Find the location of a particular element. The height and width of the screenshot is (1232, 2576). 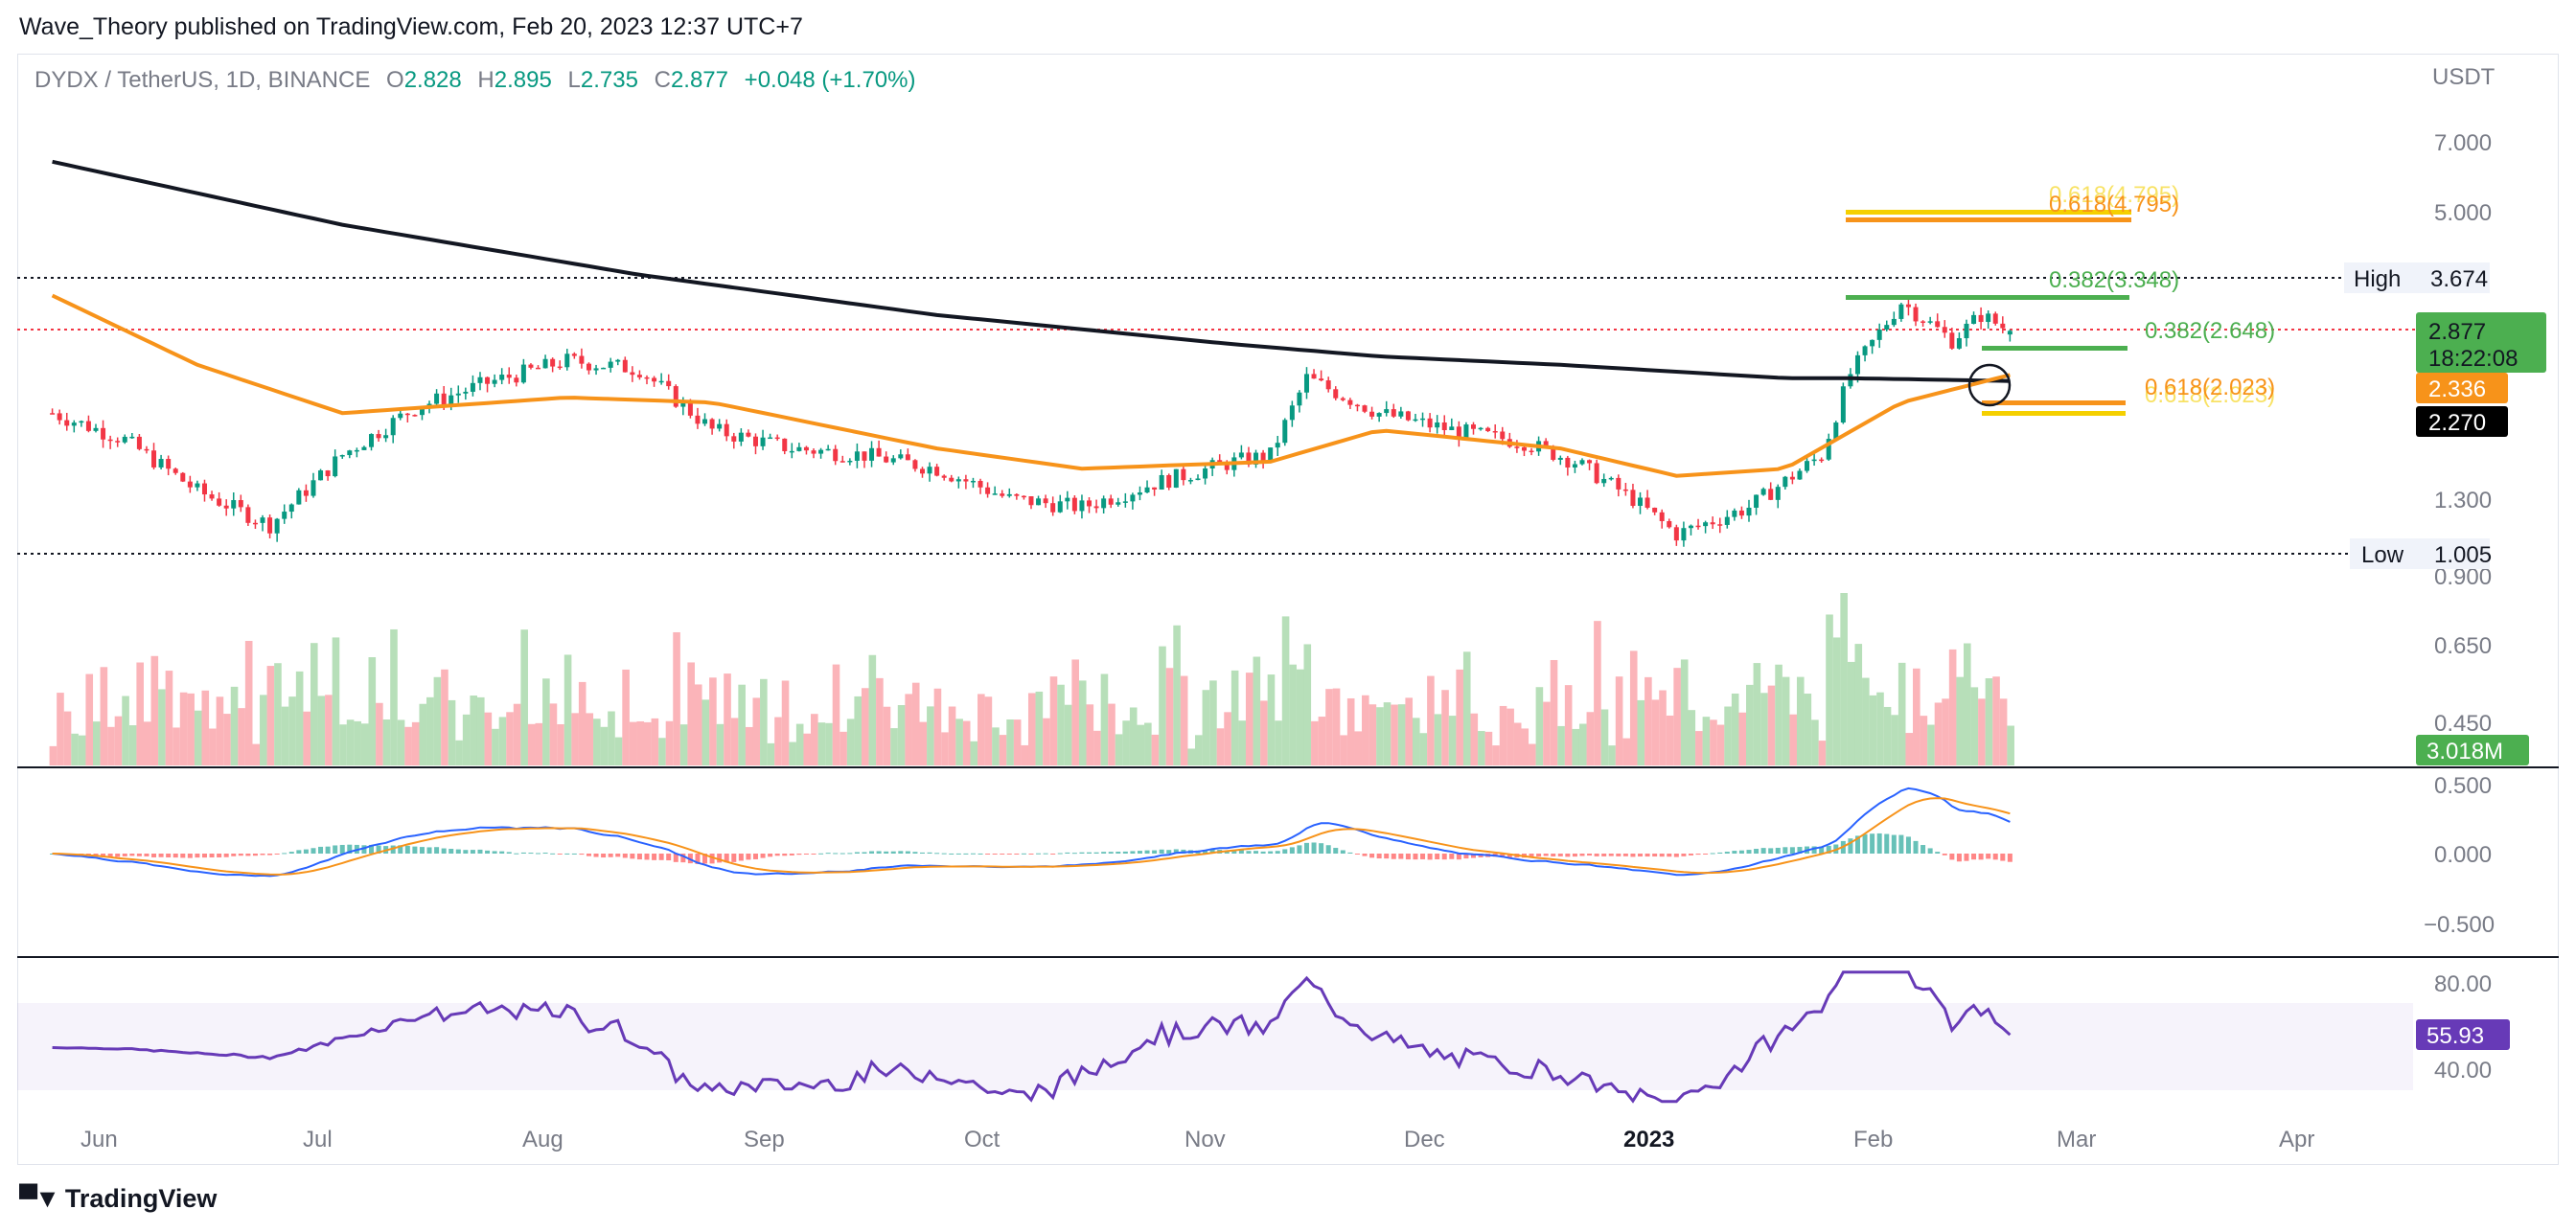

rsi-series is located at coordinates (1032, 1037).